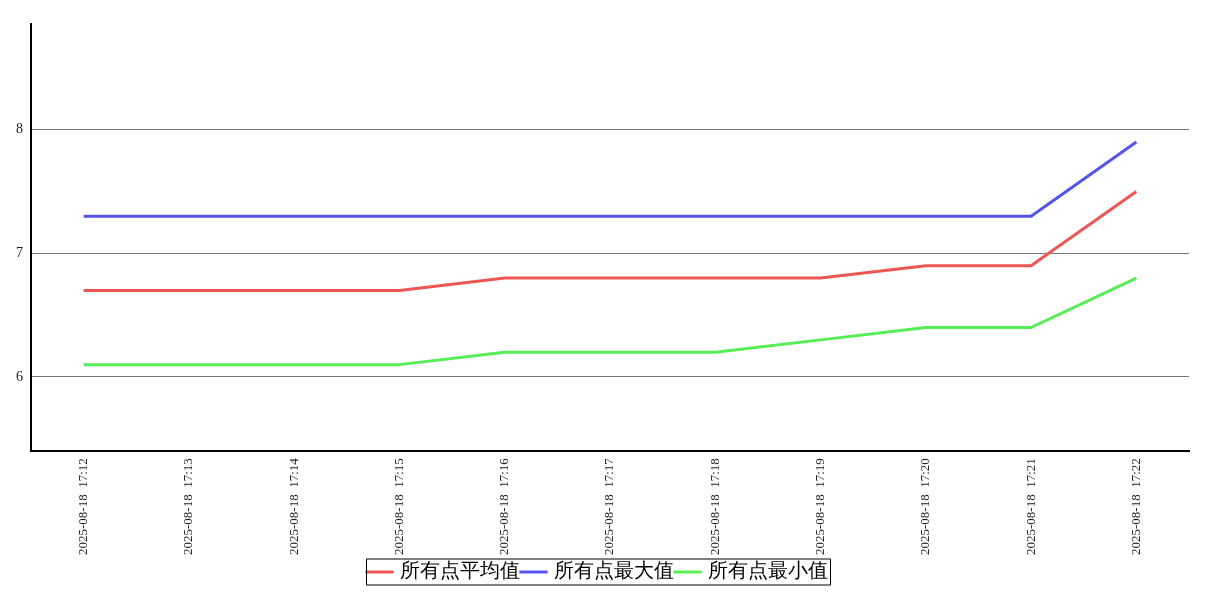  I want to click on legend-label: 所有点最大值, so click(613, 570).